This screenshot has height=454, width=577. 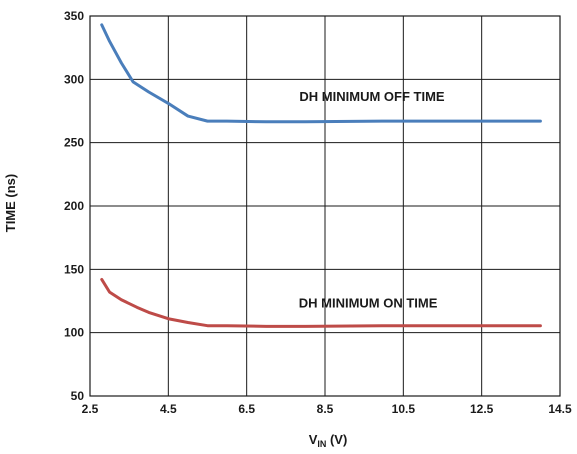 What do you see at coordinates (404, 409) in the screenshot?
I see `x-tick-label: 10.5` at bounding box center [404, 409].